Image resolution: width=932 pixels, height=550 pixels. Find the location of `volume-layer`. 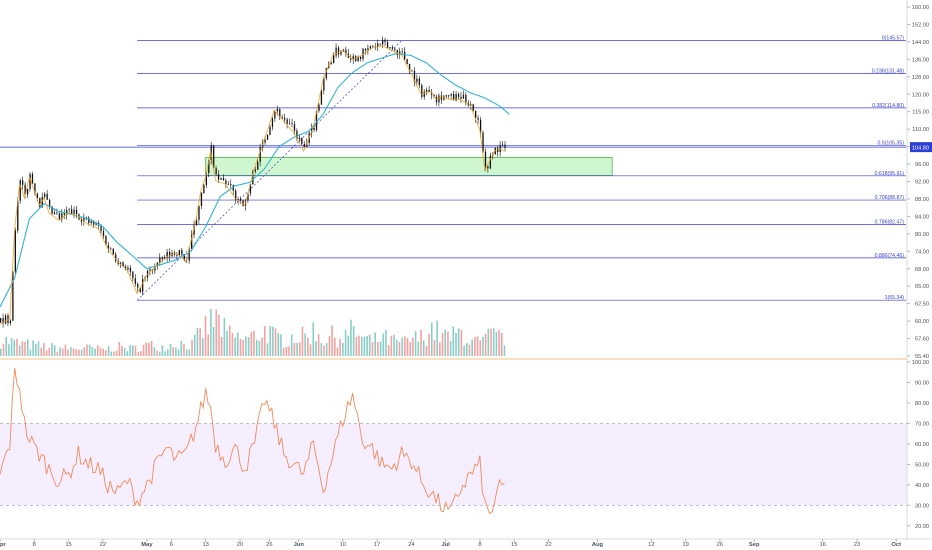

volume-layer is located at coordinates (253, 332).